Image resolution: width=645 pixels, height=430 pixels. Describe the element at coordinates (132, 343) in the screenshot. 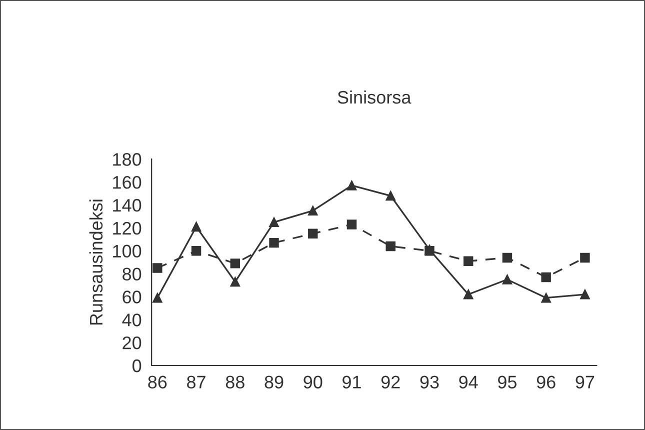

I see `y-tick-label: 20` at that location.